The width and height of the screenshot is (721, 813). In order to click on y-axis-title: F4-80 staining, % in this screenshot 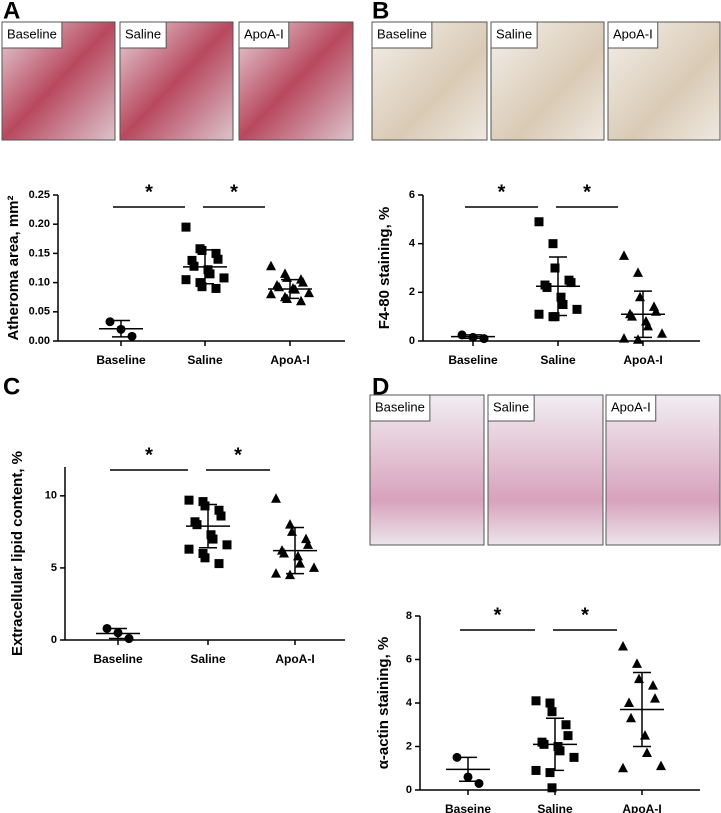, I will do `click(384, 268)`.